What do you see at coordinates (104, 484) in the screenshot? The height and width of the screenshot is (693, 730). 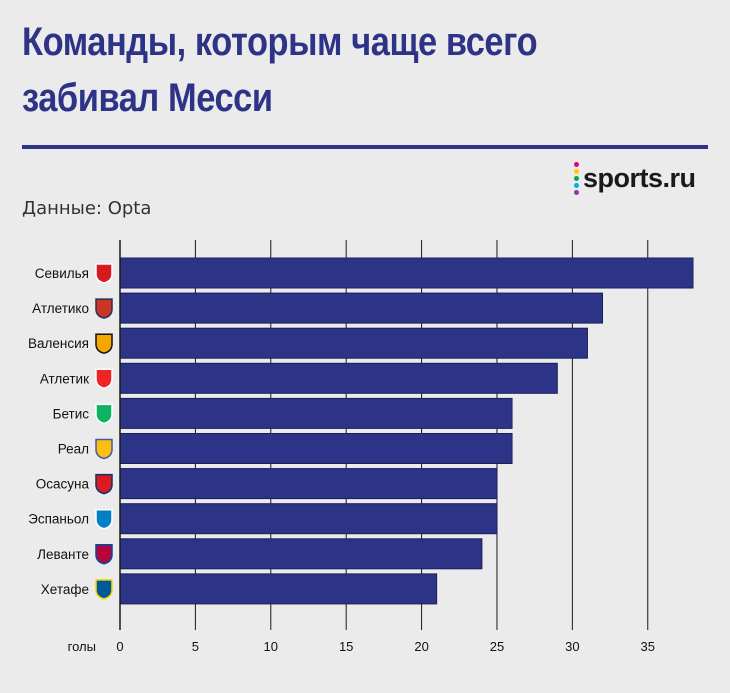 I see `osasuna-crest-icon` at bounding box center [104, 484].